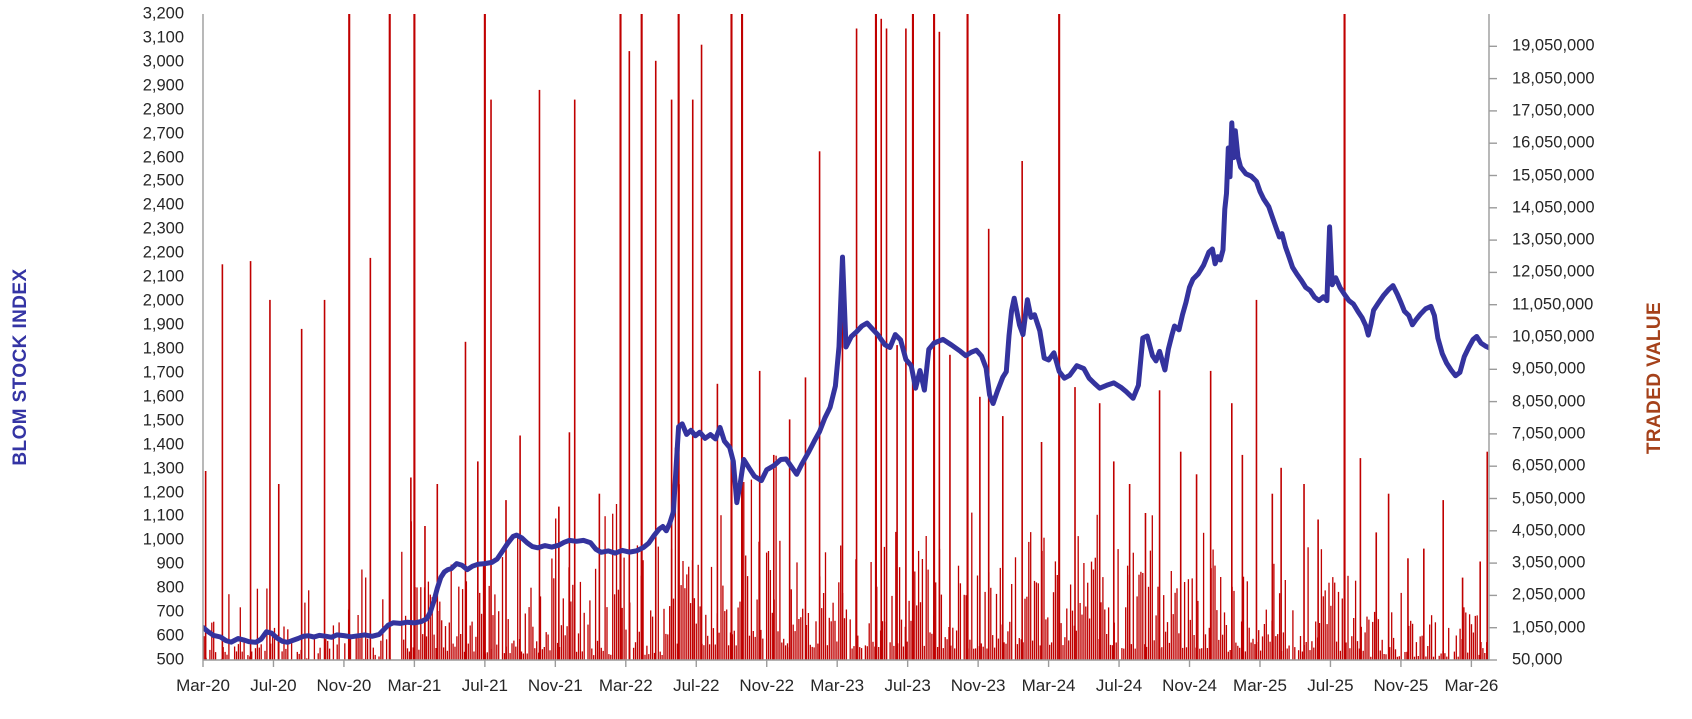 Image resolution: width=1692 pixels, height=719 pixels. What do you see at coordinates (1553, 142) in the screenshot?
I see `y-right-tick-label: 16,050,000` at bounding box center [1553, 142].